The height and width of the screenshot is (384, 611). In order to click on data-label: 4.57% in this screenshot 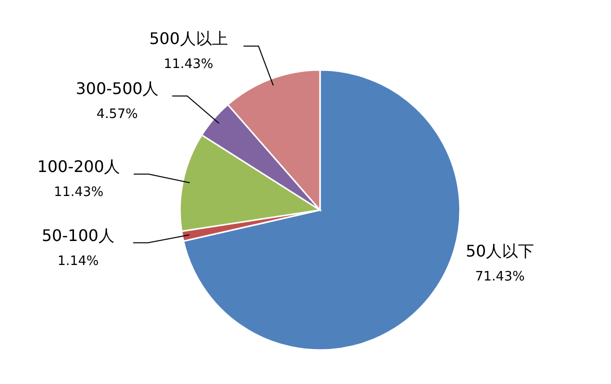, I will do `click(117, 114)`.